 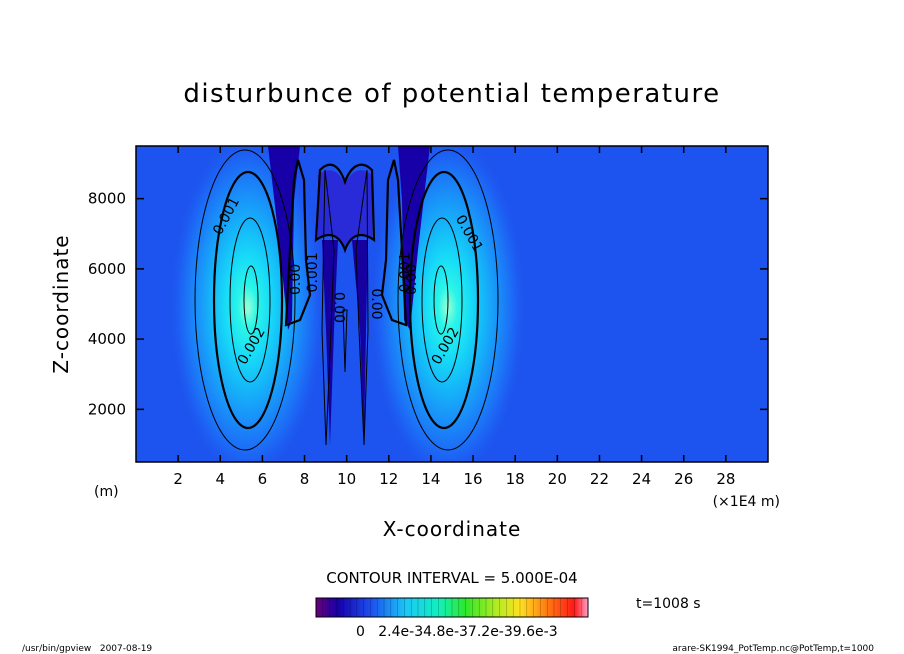 I want to click on x-tick-label: 24, so click(x=641, y=479).